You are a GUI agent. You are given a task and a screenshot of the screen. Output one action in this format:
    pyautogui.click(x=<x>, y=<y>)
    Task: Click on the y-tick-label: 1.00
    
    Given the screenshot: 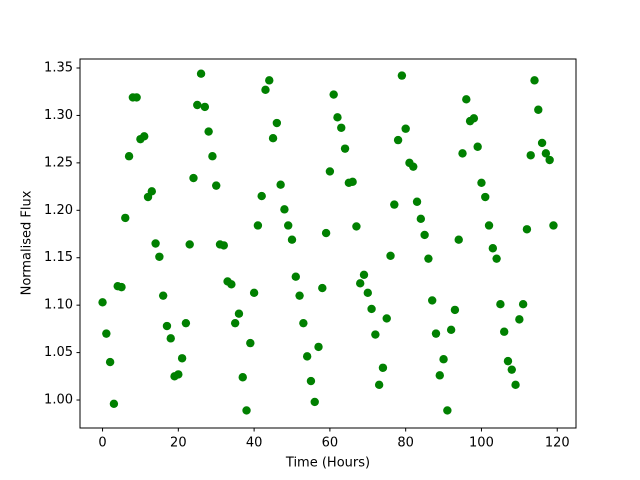 What is the action you would take?
    pyautogui.click(x=58, y=400)
    